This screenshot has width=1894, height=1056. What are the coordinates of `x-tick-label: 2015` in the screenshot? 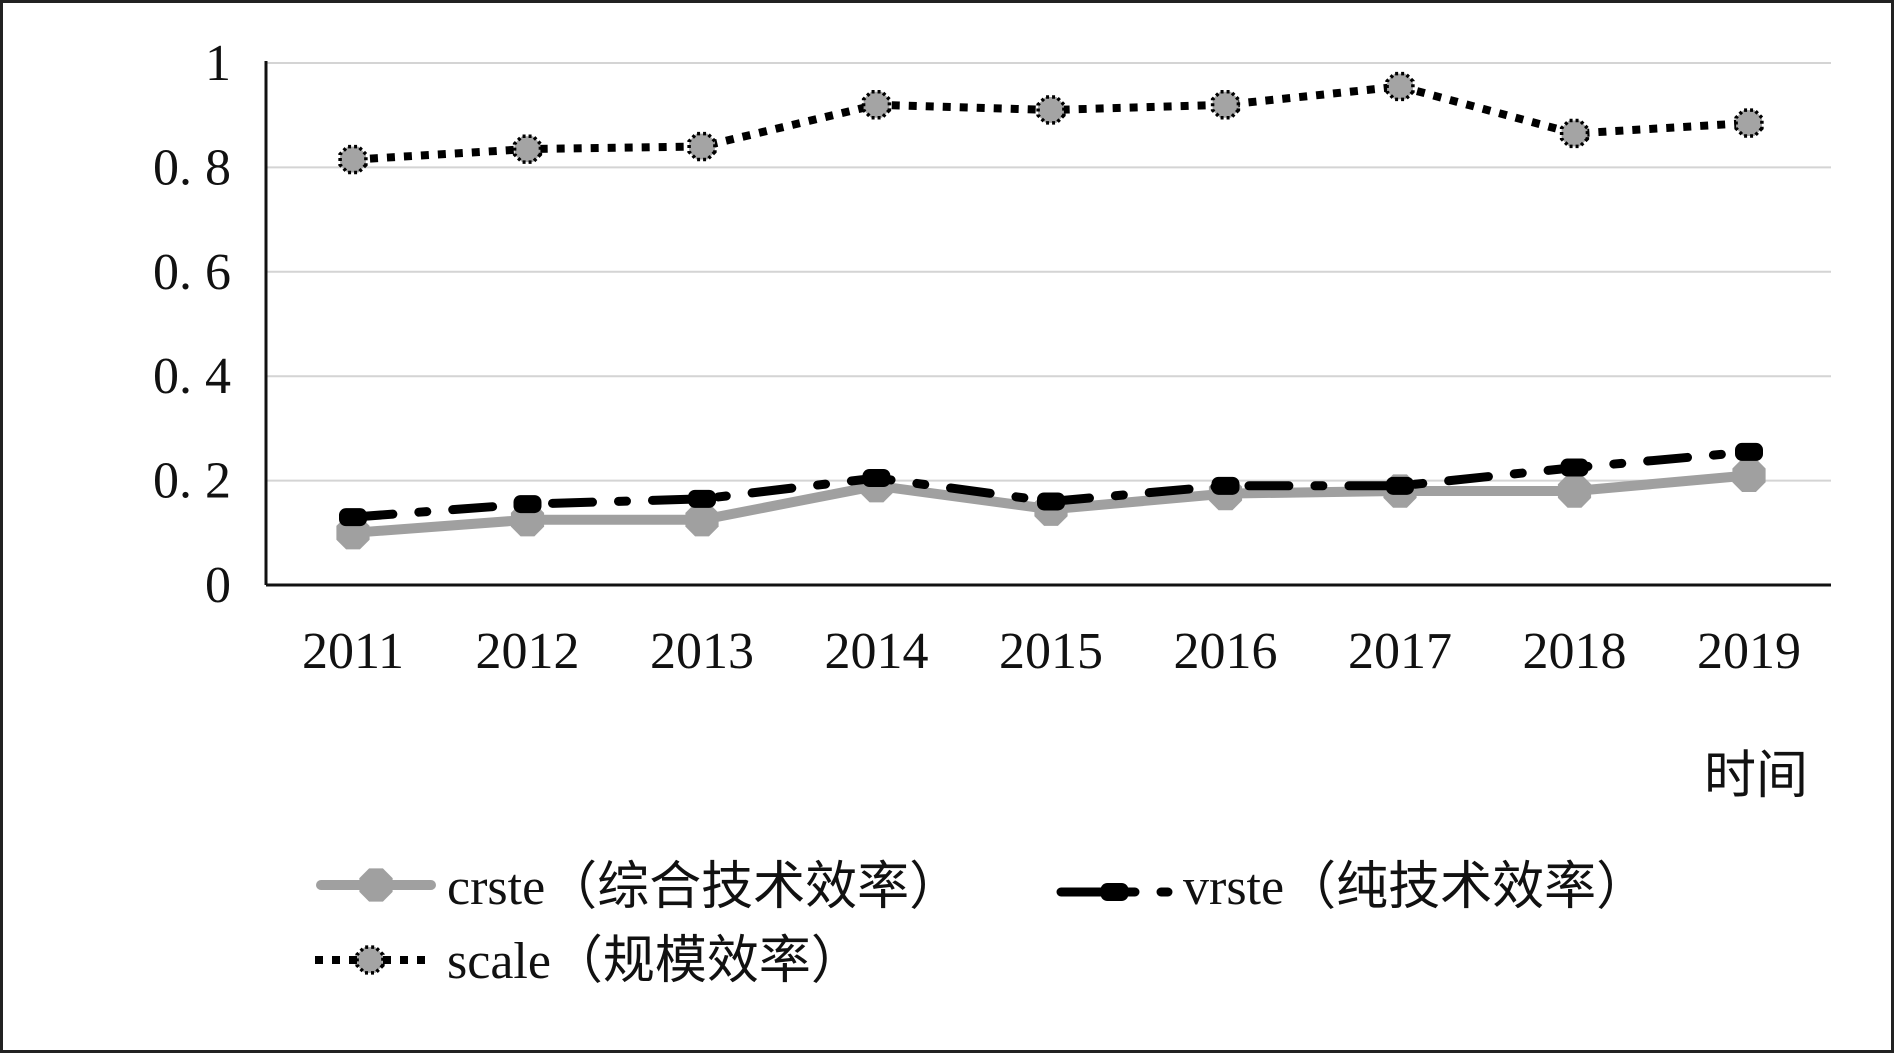 It's located at (1051, 651).